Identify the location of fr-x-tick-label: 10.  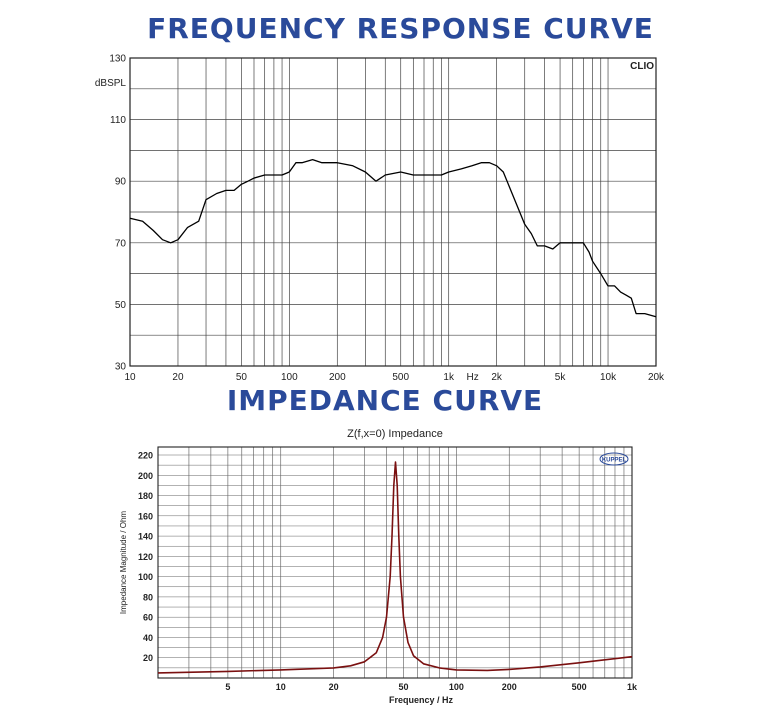
(130, 377).